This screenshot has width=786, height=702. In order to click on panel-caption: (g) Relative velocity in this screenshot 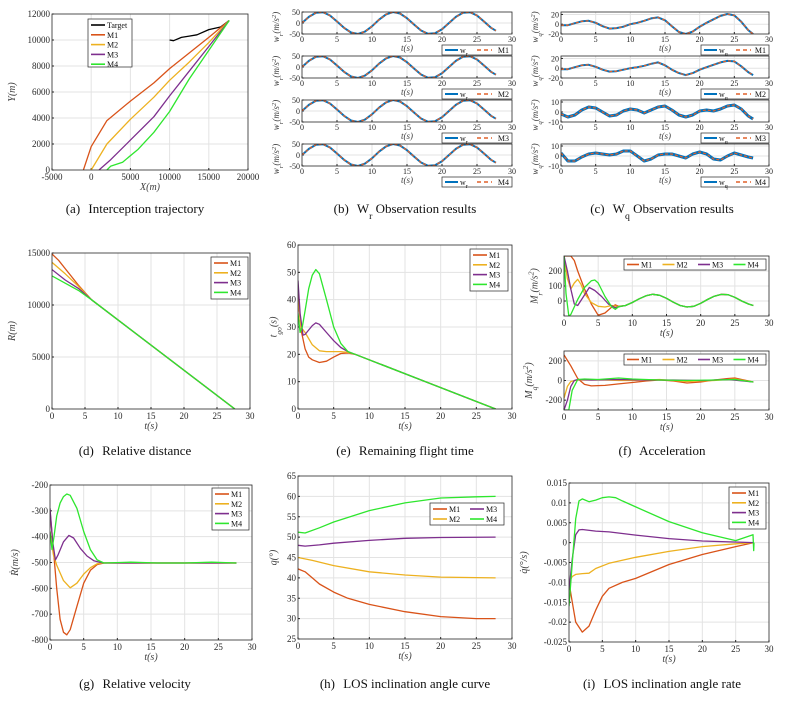, I will do `click(135, 683)`.